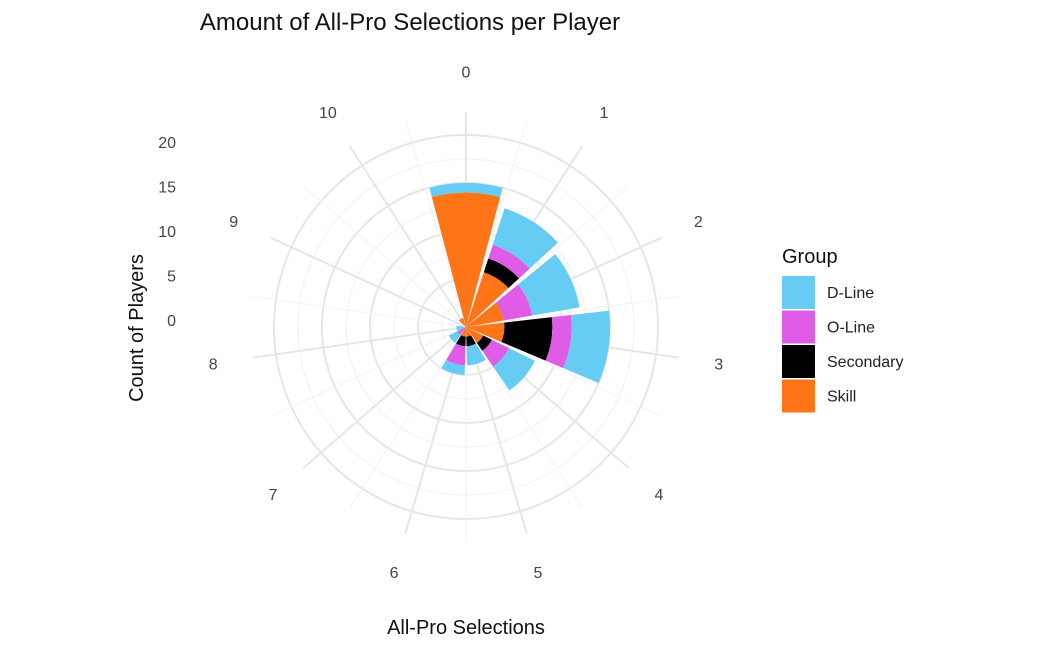  What do you see at coordinates (798, 396) in the screenshot?
I see `legend-swatch-skill` at bounding box center [798, 396].